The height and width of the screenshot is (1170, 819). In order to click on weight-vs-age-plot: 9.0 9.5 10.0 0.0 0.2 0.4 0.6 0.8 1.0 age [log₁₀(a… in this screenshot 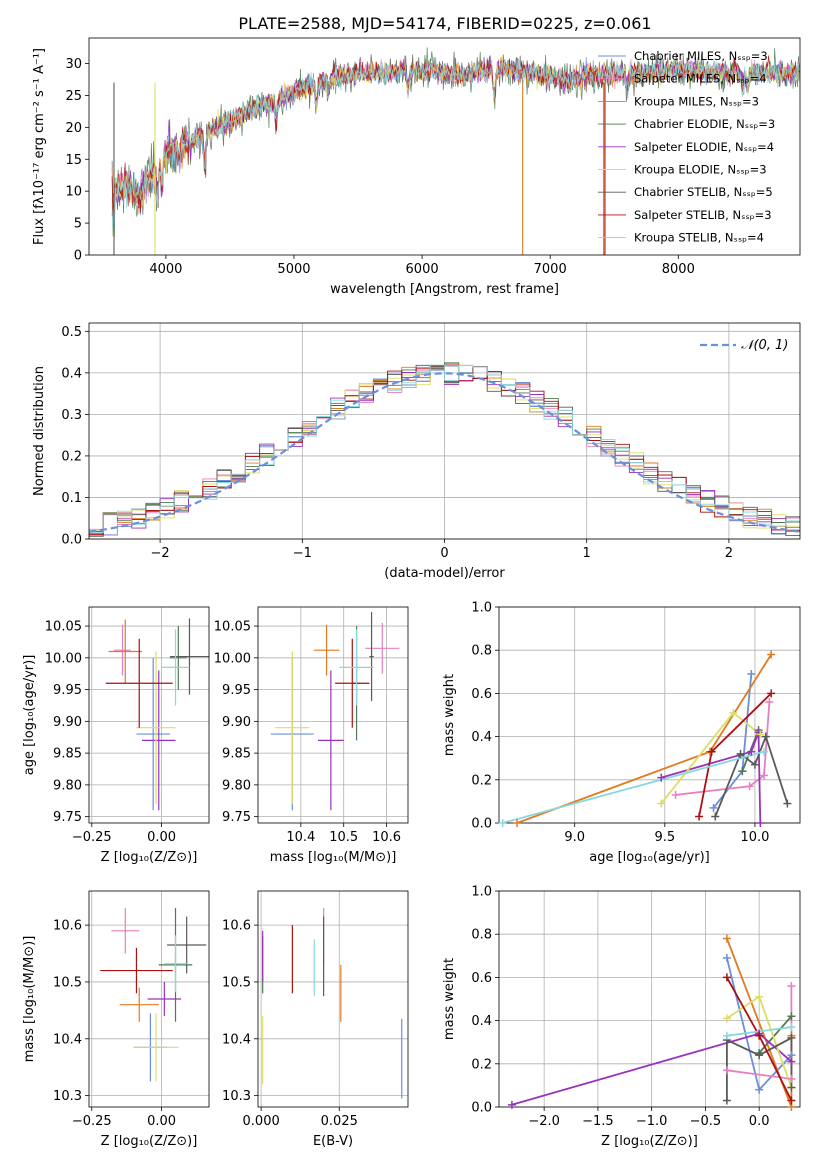, I will do `click(621, 733)`.